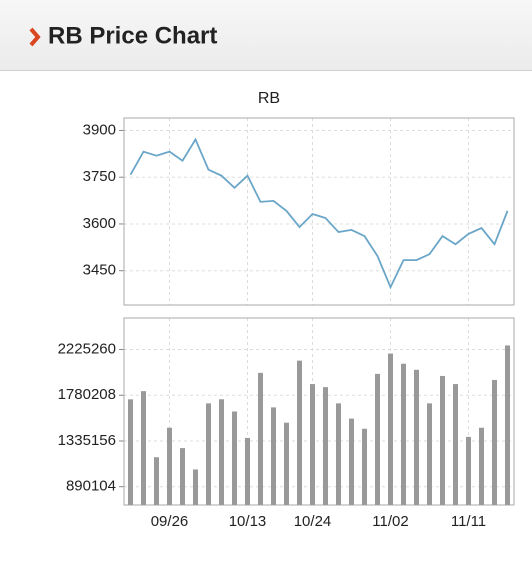  I want to click on header-title: RB Price Chart, so click(132, 35).